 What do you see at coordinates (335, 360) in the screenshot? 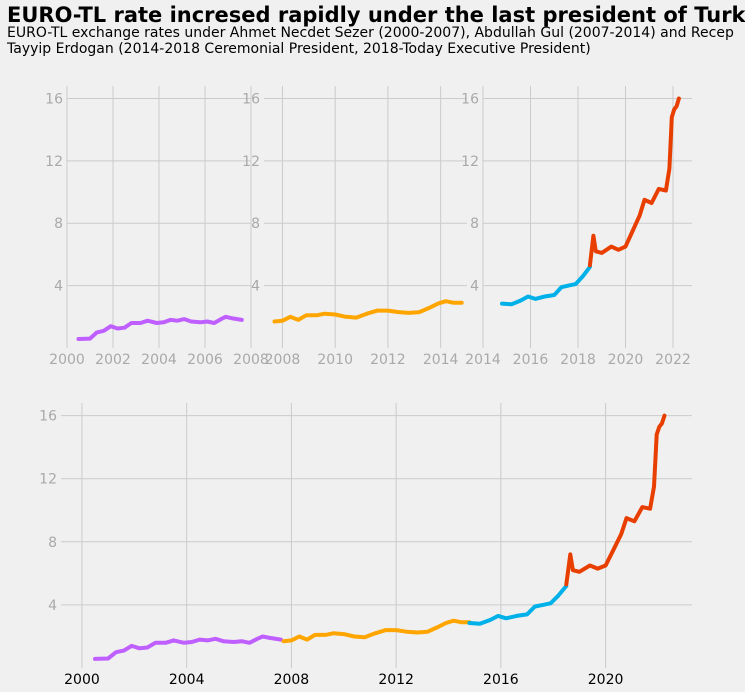
I see `x-tick-label: 2010` at bounding box center [335, 360].